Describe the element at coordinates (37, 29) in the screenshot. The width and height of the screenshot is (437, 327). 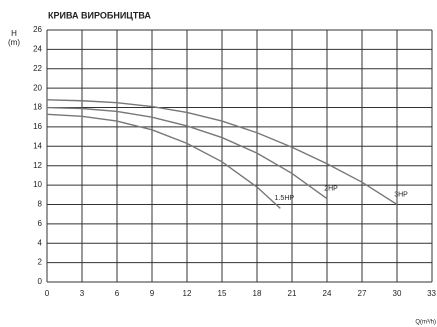
I see `y-tick-label: 26` at that location.